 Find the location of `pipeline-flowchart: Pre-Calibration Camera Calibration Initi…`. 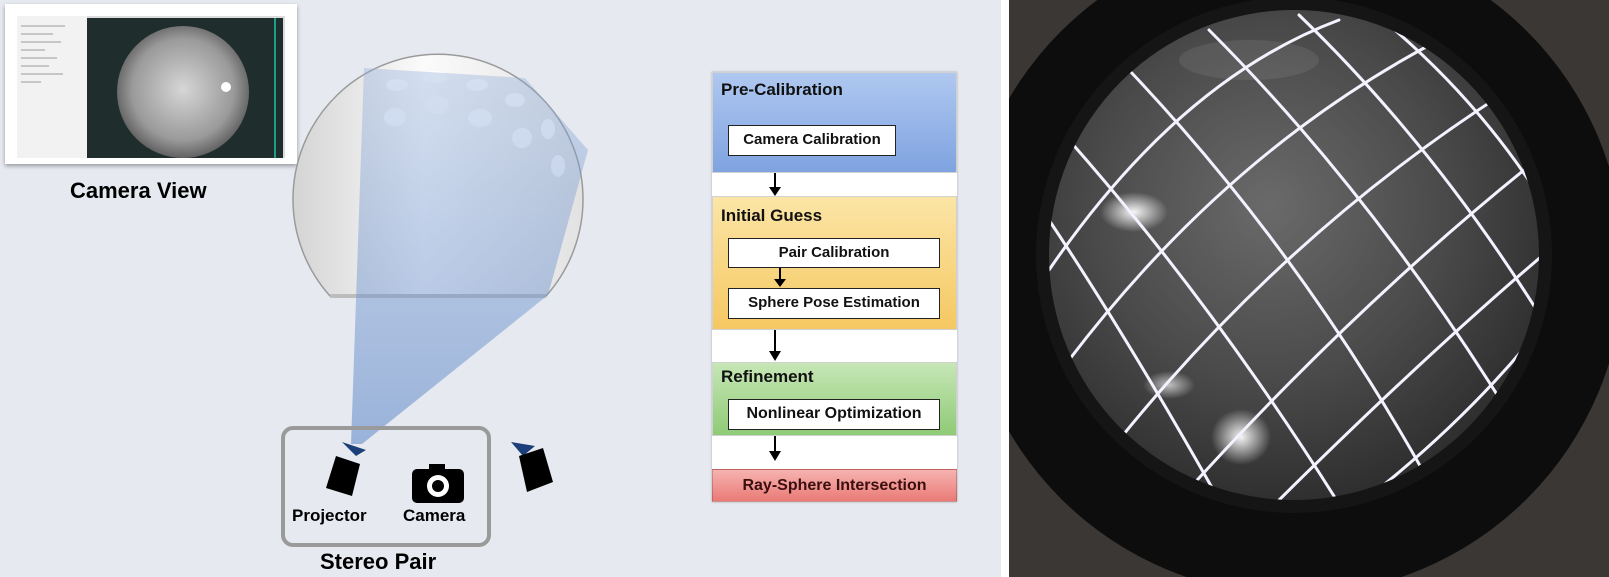

pipeline-flowchart: Pre-Calibration Camera Calibration Initi… is located at coordinates (834, 287).